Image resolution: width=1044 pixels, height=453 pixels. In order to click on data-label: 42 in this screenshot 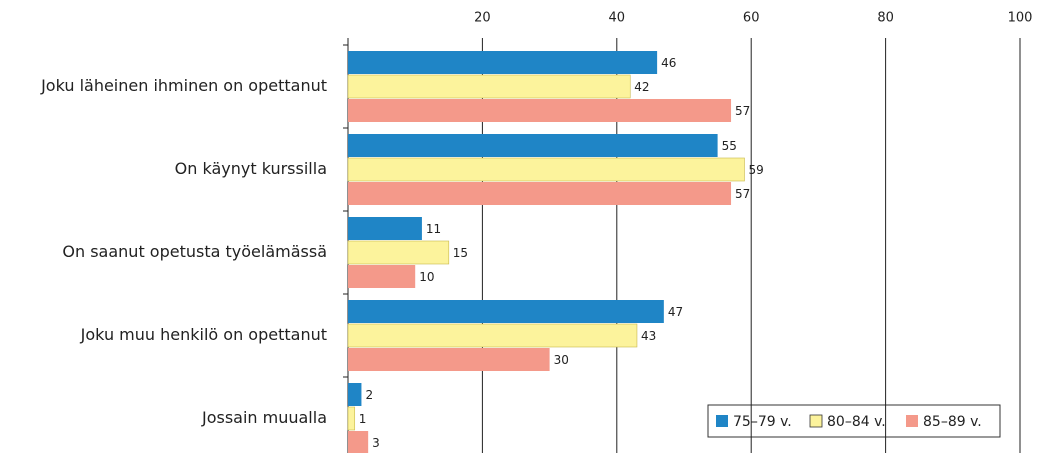, I will do `click(641, 87)`.